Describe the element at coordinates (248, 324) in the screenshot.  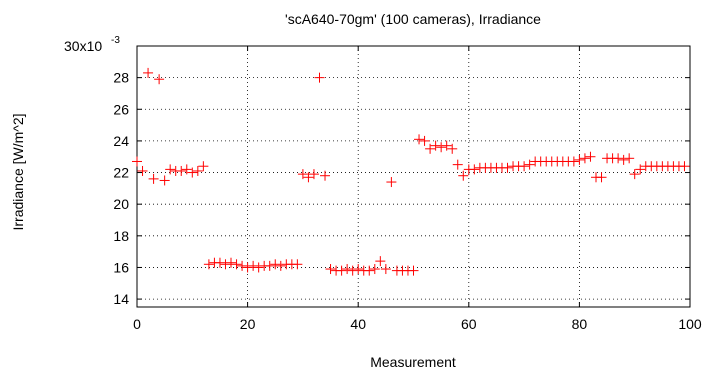
I see `x-tick-label: 20` at that location.